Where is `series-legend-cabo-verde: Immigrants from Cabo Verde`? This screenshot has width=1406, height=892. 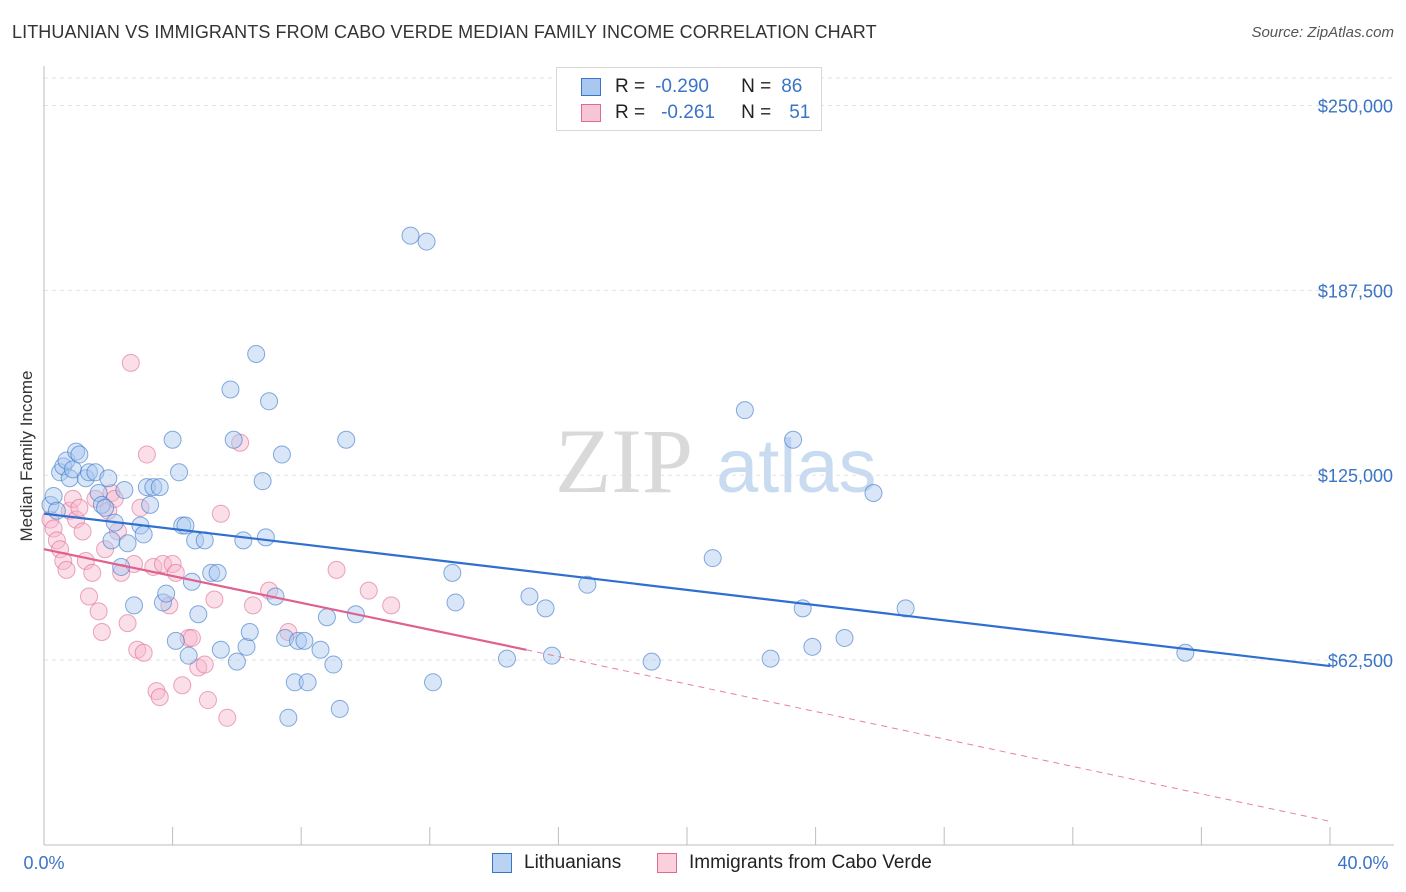
series-legend-cabo-verde: Immigrants from Cabo Verde is located at coordinates (794, 863).